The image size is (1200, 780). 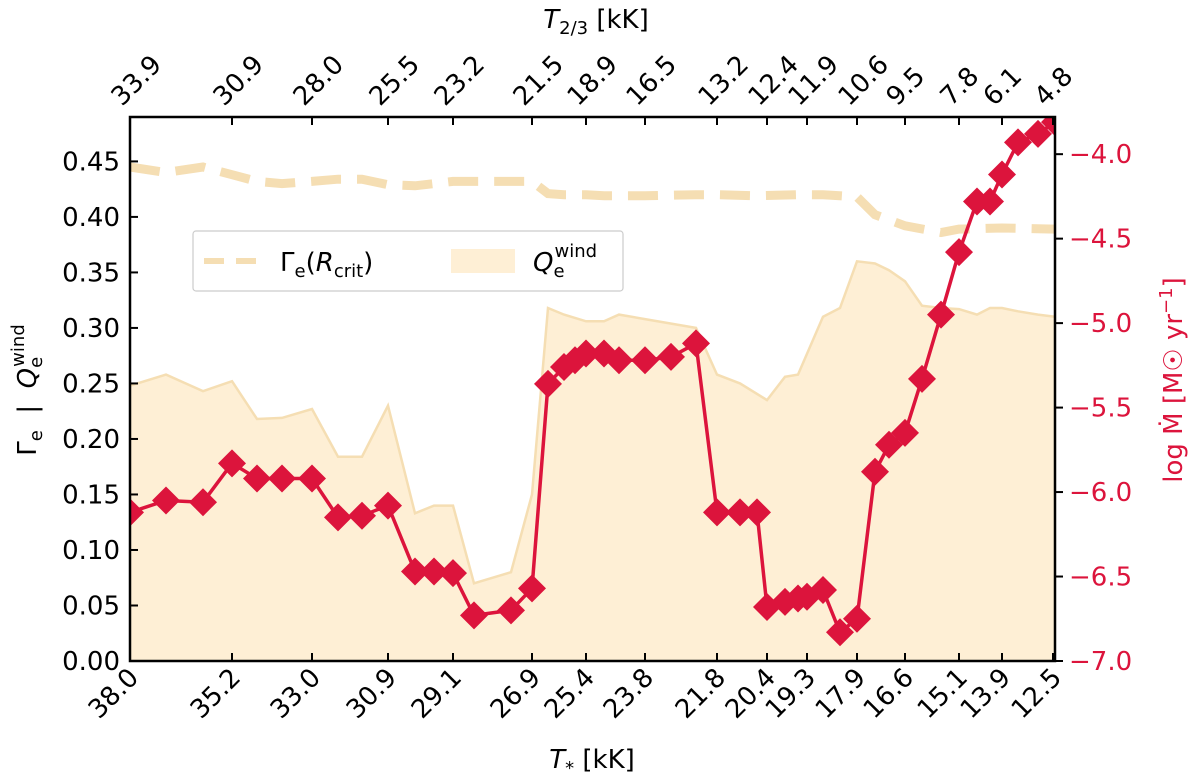 I want to click on top-tick-label: 16.5, so click(x=652, y=81).